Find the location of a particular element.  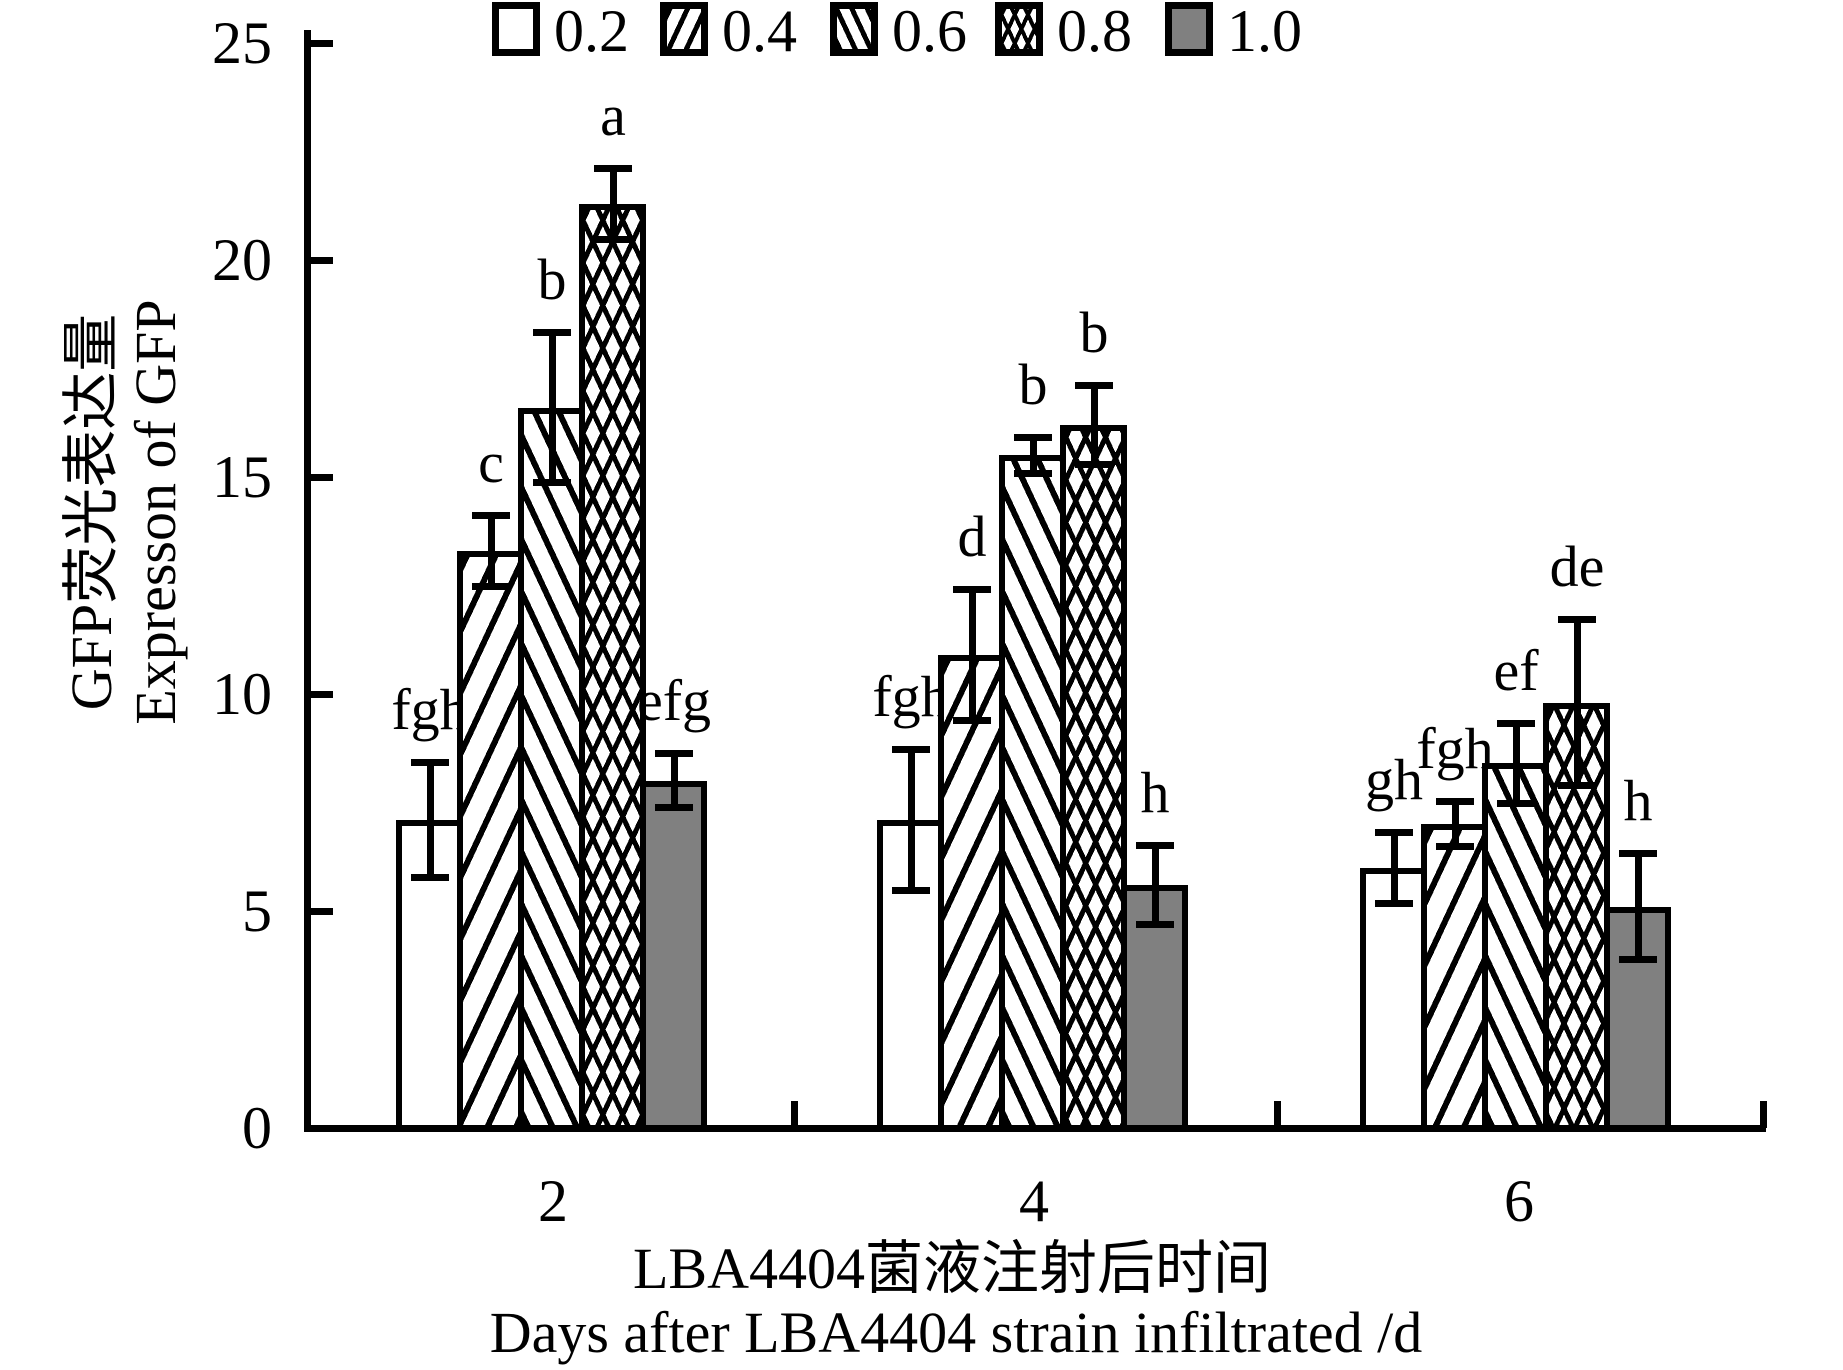

bar-day4-od0.6 is located at coordinates (1032, 793).